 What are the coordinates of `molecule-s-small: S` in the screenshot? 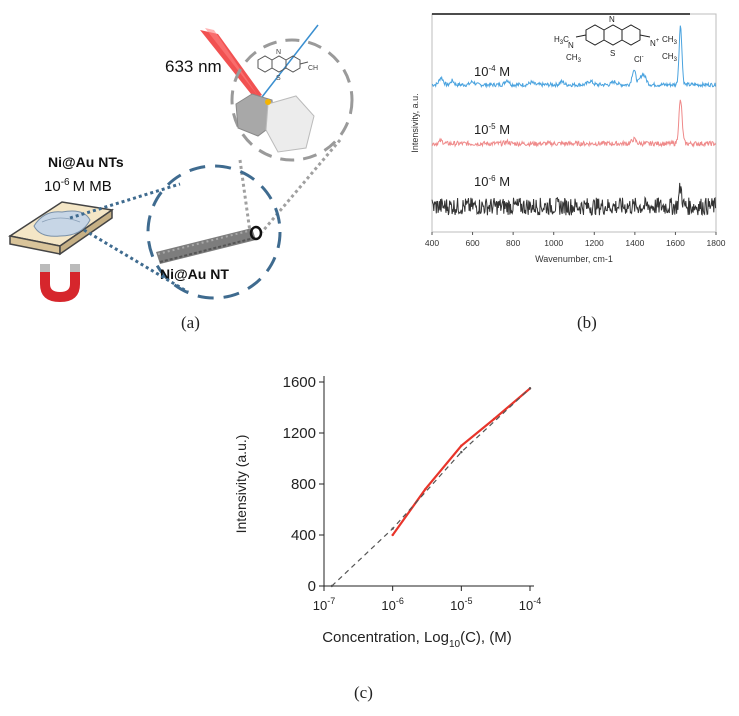 It's located at (278, 78).